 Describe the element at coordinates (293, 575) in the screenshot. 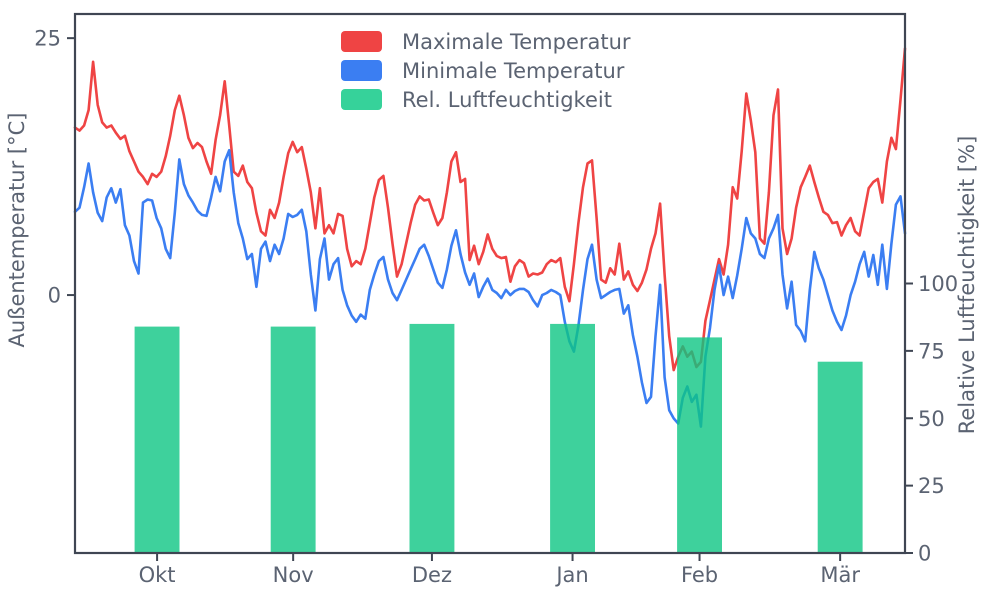

I see `x-tick-label-Nov: Nov` at that location.